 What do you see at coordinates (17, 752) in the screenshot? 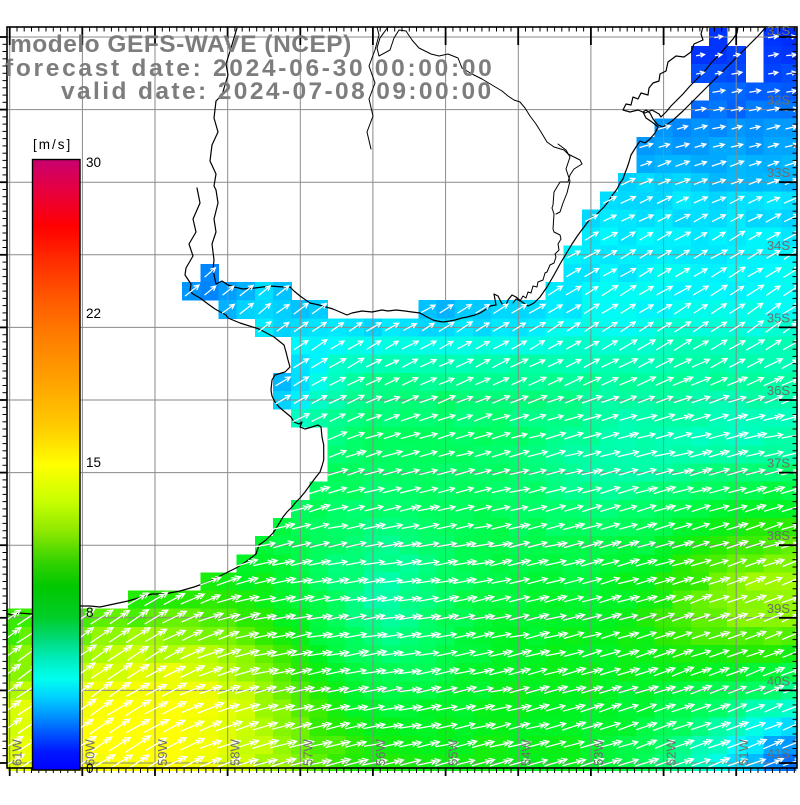
I see `svg-text: 61W` at bounding box center [17, 752].